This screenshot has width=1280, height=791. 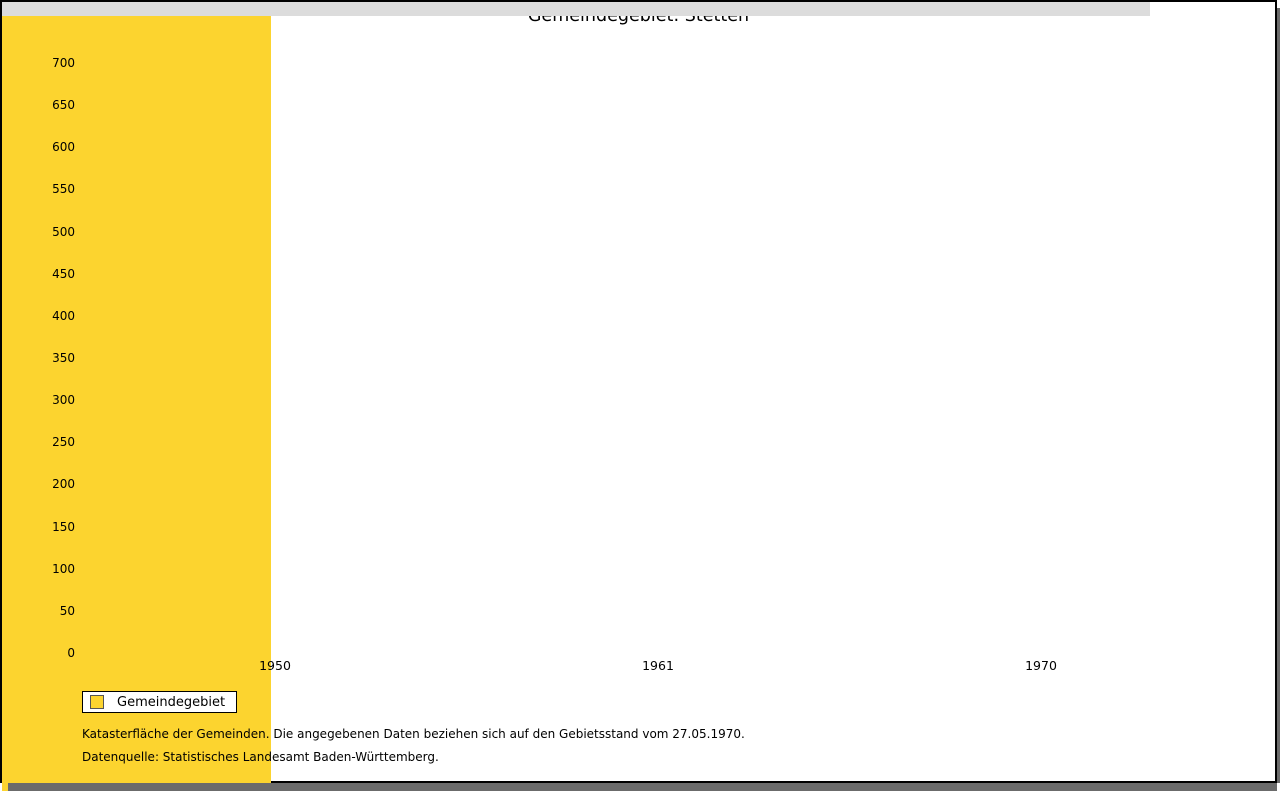 What do you see at coordinates (63, 63) in the screenshot?
I see `y-axis-tick-label: 700` at bounding box center [63, 63].